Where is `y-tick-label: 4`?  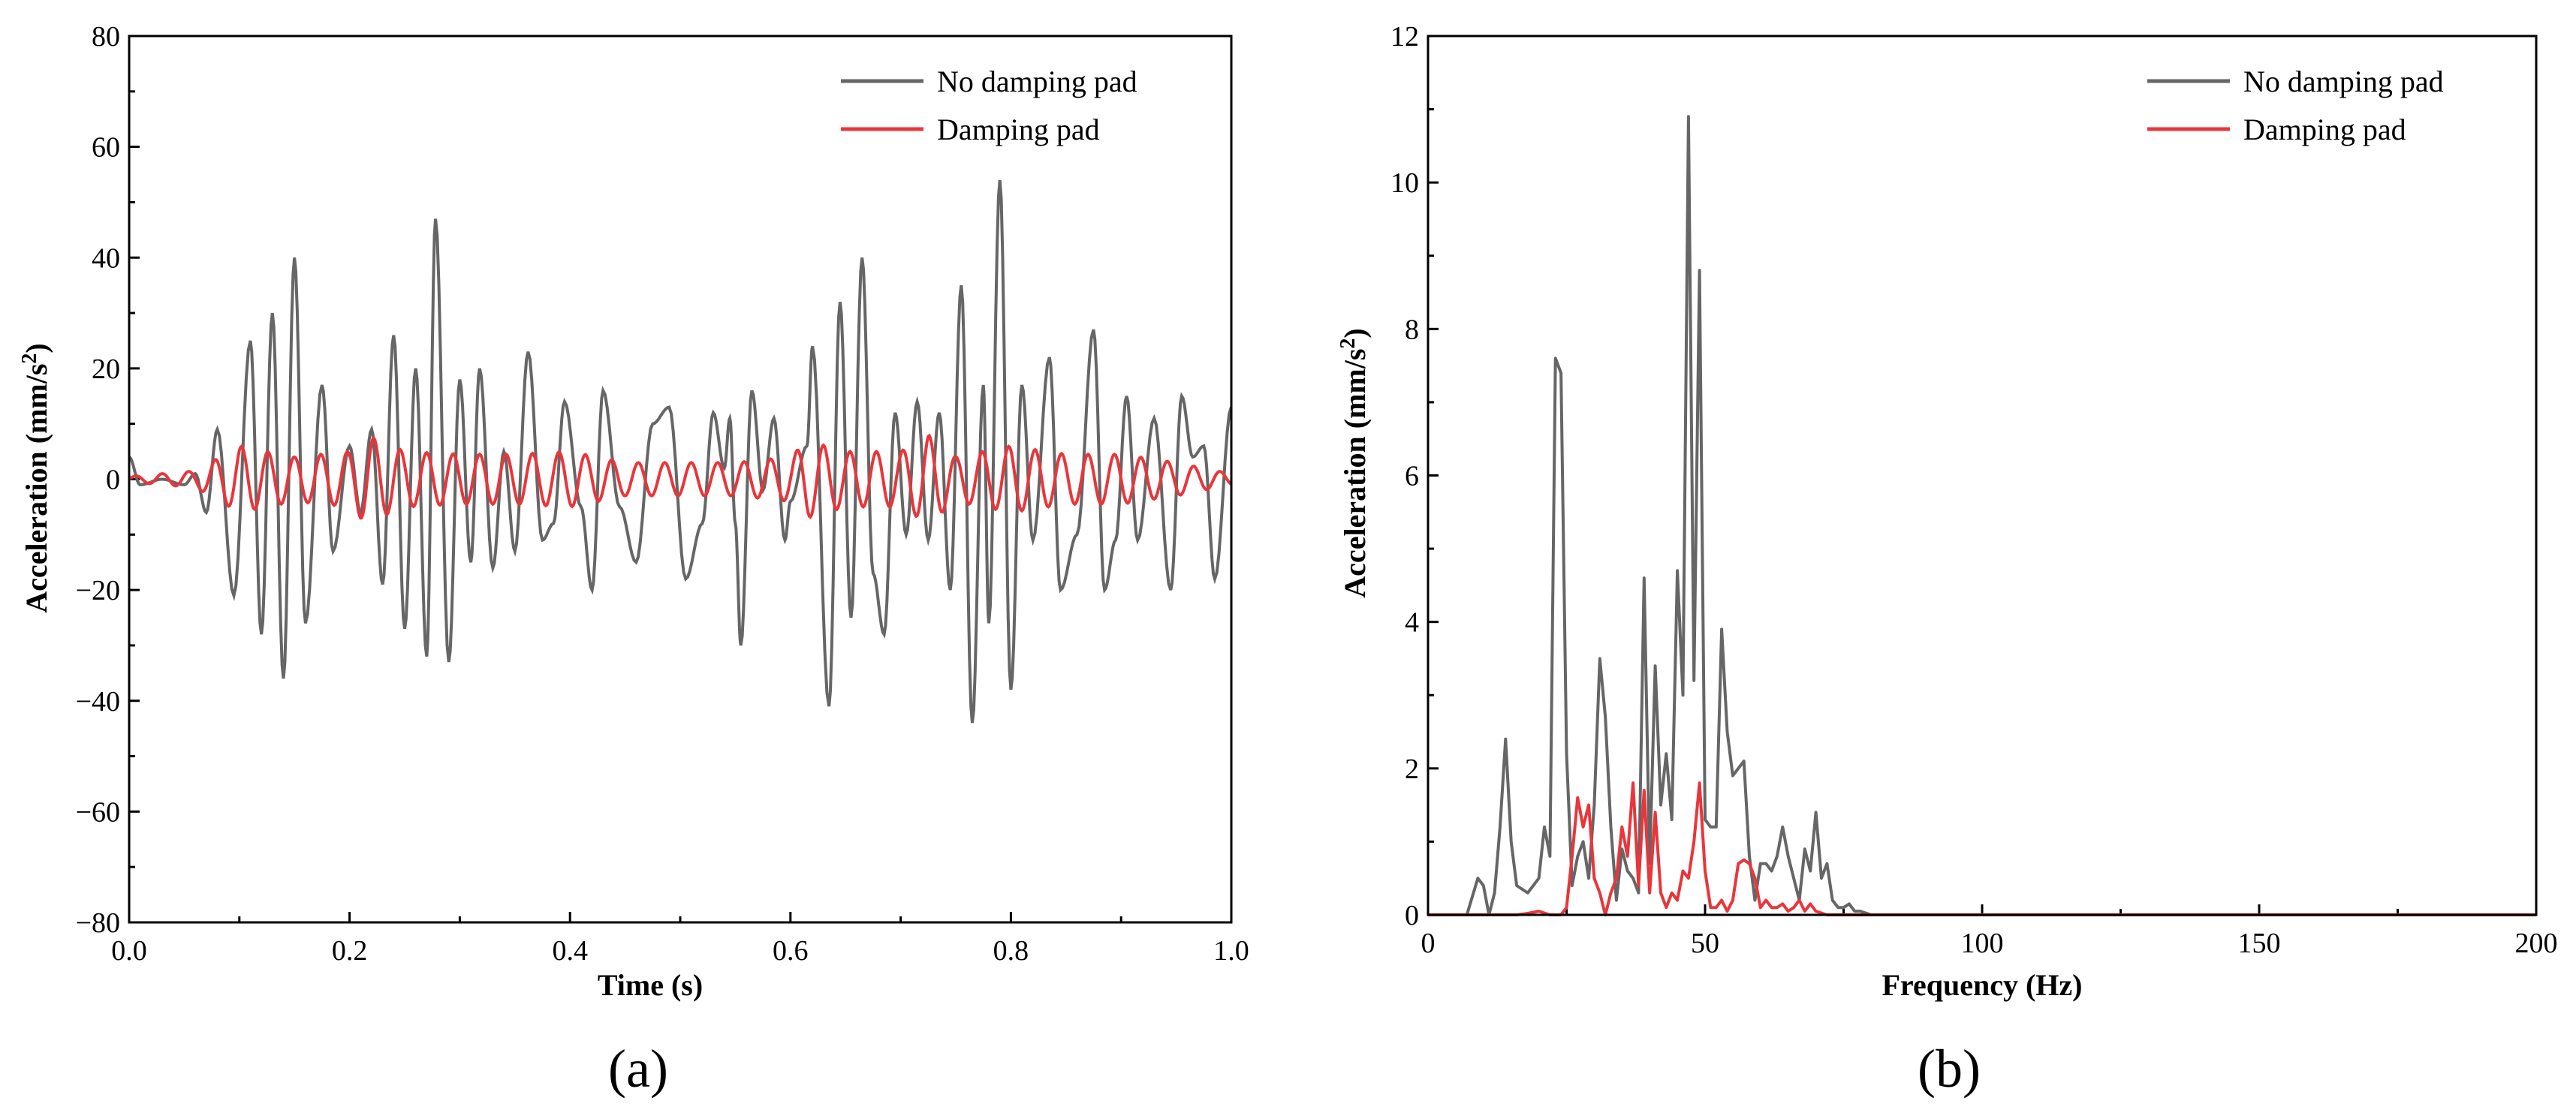
y-tick-label: 4 is located at coordinates (1412, 623).